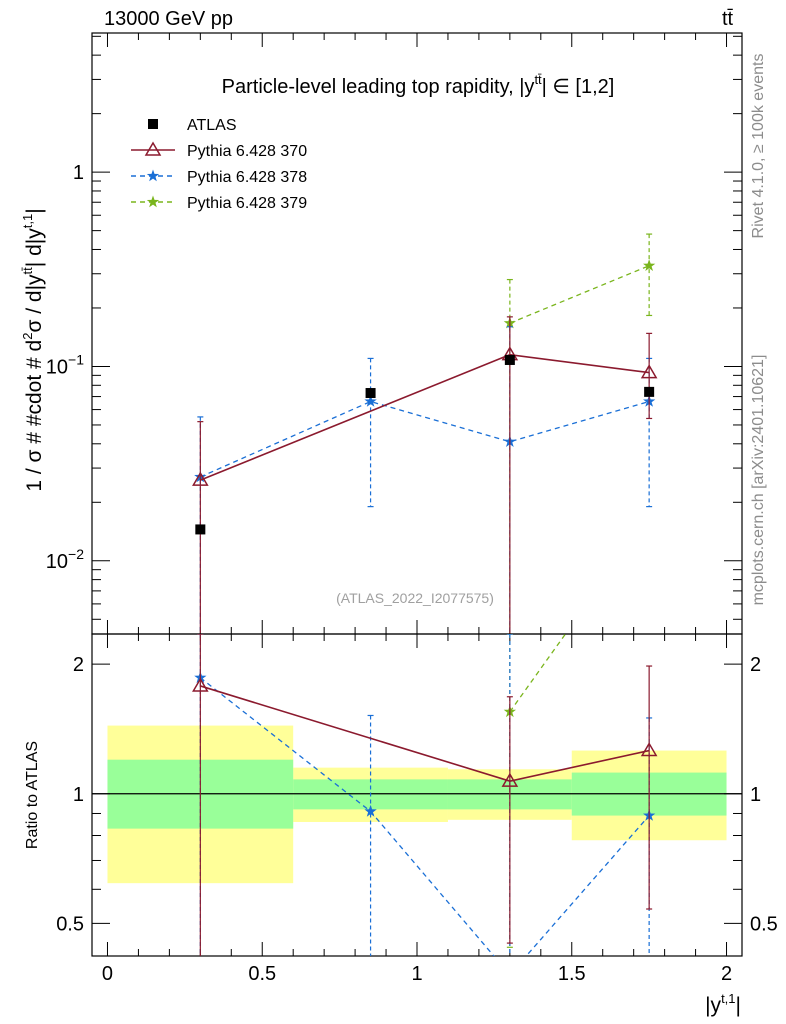 This screenshot has width=786, height=1024. I want to click on ratio-y-label: Ratio to ATLAS, so click(32, 795).